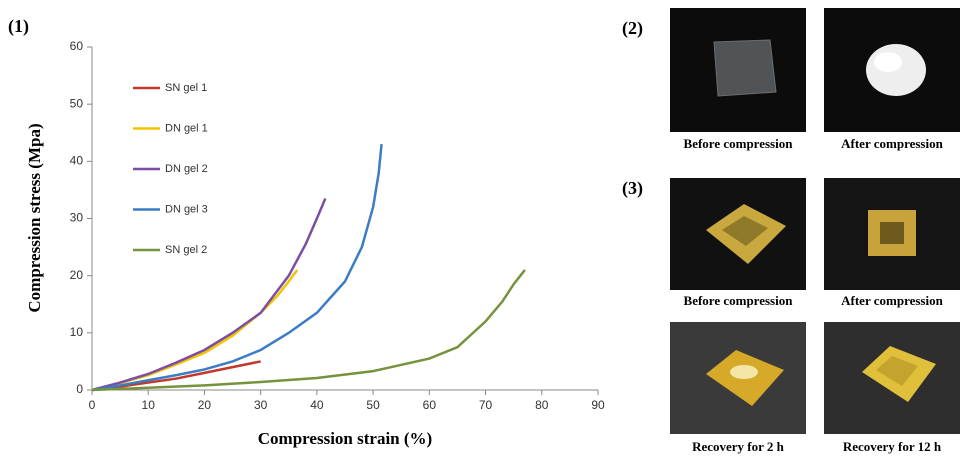 The image size is (965, 456). Describe the element at coordinates (186, 128) in the screenshot. I see `legend-label: DN gel 1` at that location.